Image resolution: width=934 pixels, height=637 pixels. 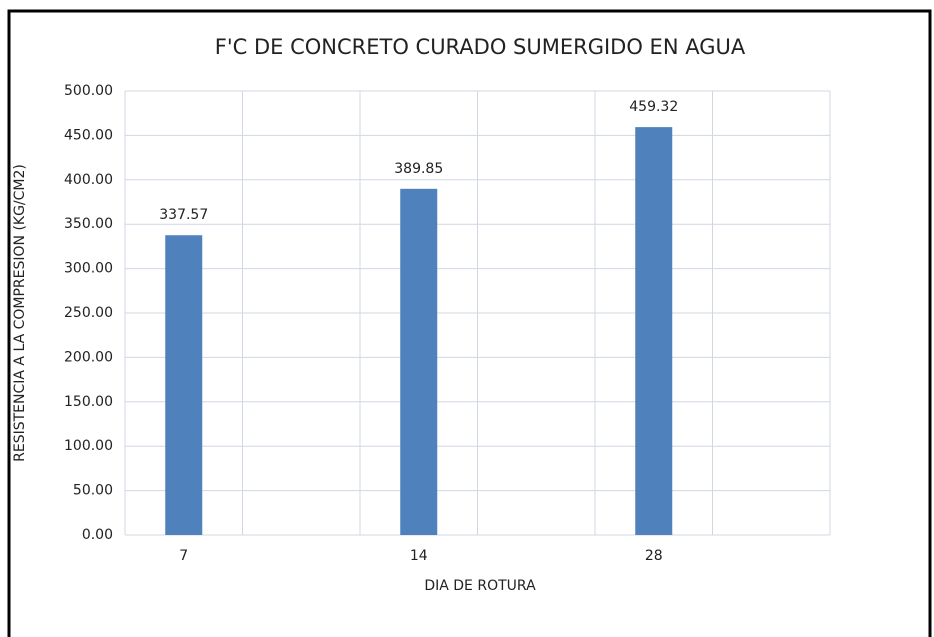 I want to click on x-tick-label: 28, so click(x=654, y=556).